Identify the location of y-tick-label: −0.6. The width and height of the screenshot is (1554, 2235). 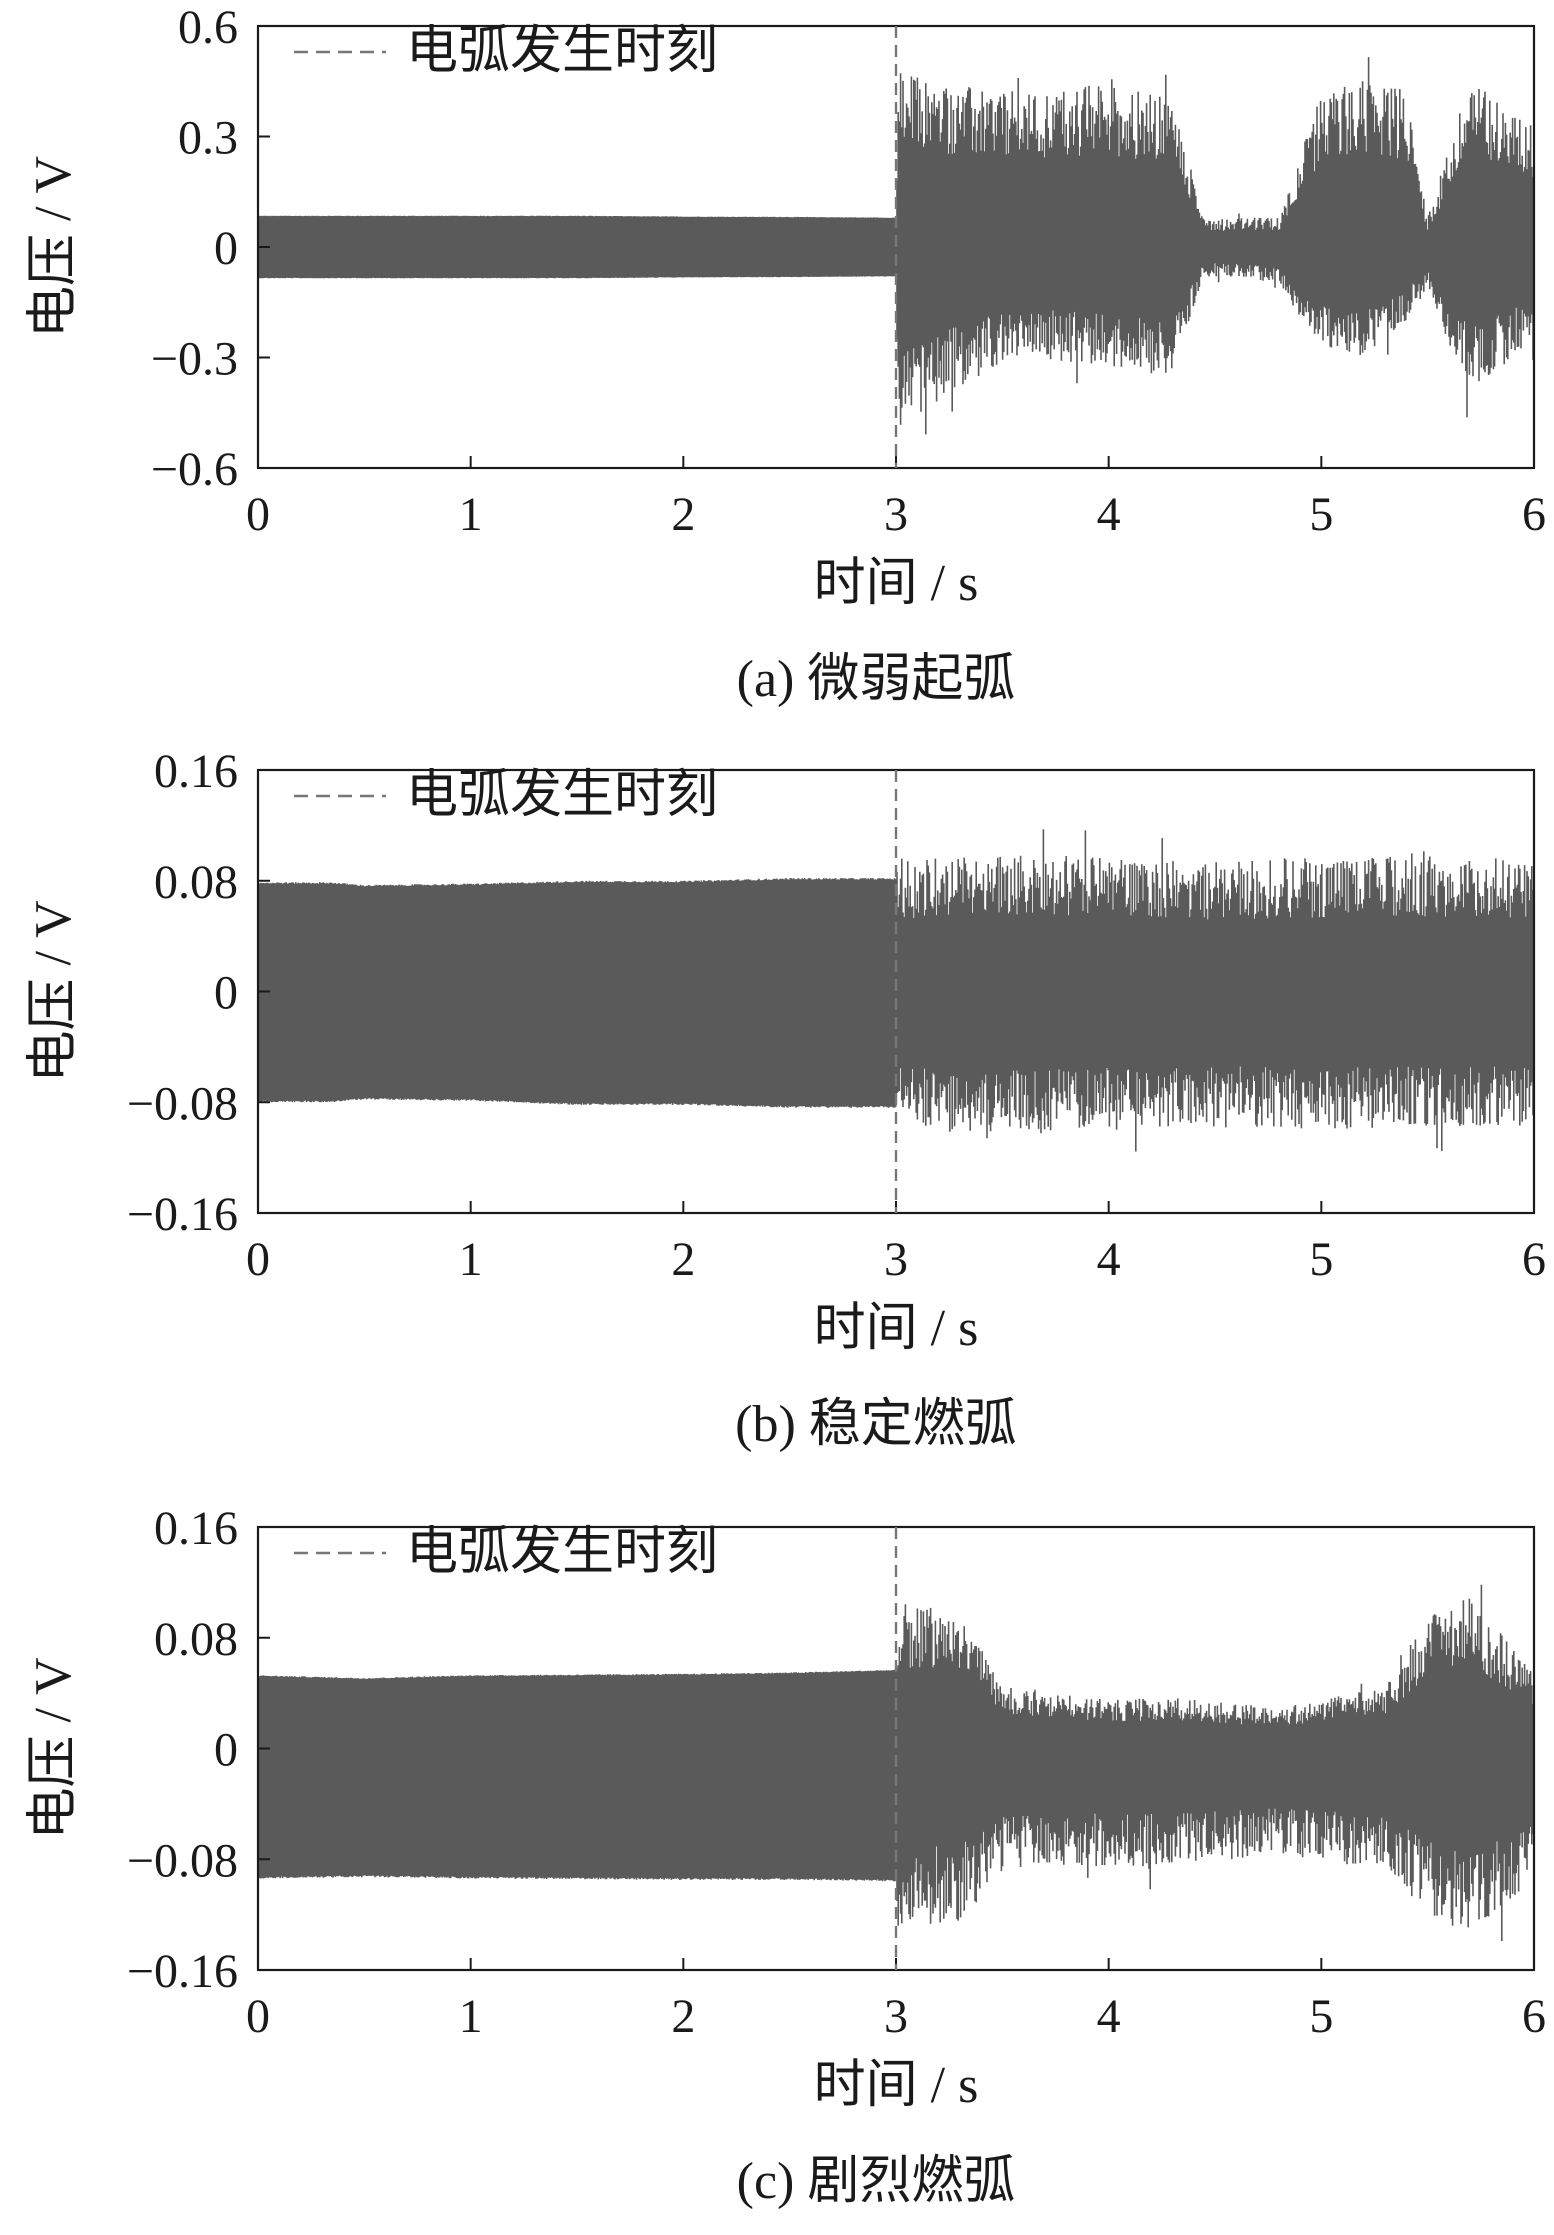
(194, 469).